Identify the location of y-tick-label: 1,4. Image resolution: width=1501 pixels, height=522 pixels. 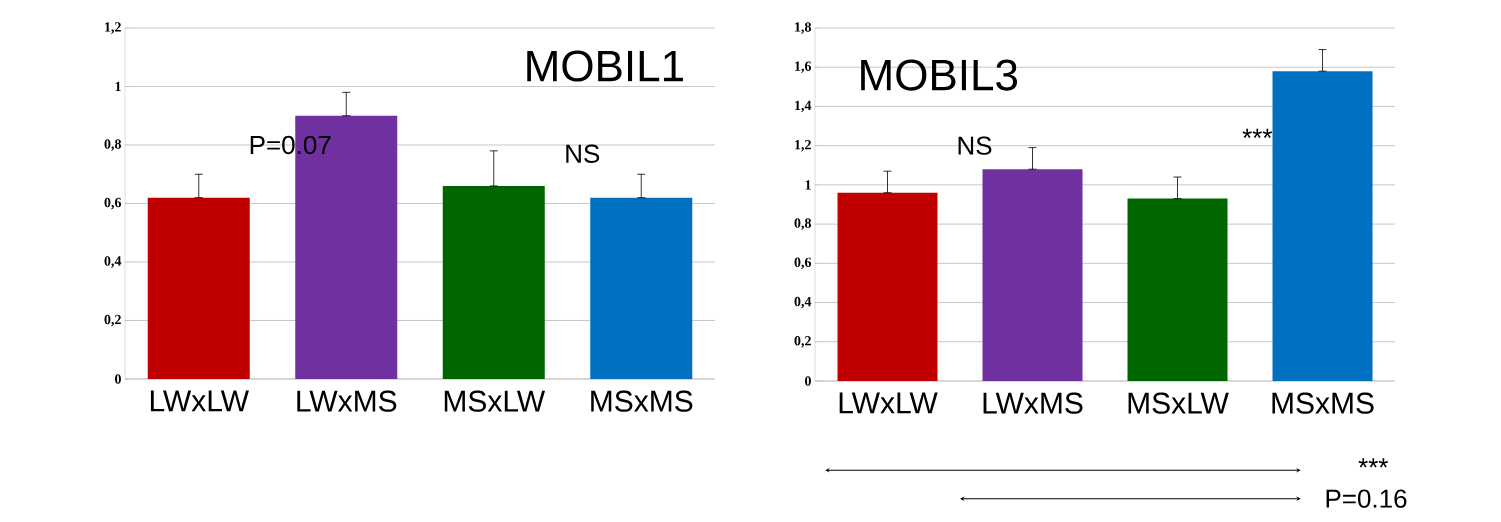
(803, 106).